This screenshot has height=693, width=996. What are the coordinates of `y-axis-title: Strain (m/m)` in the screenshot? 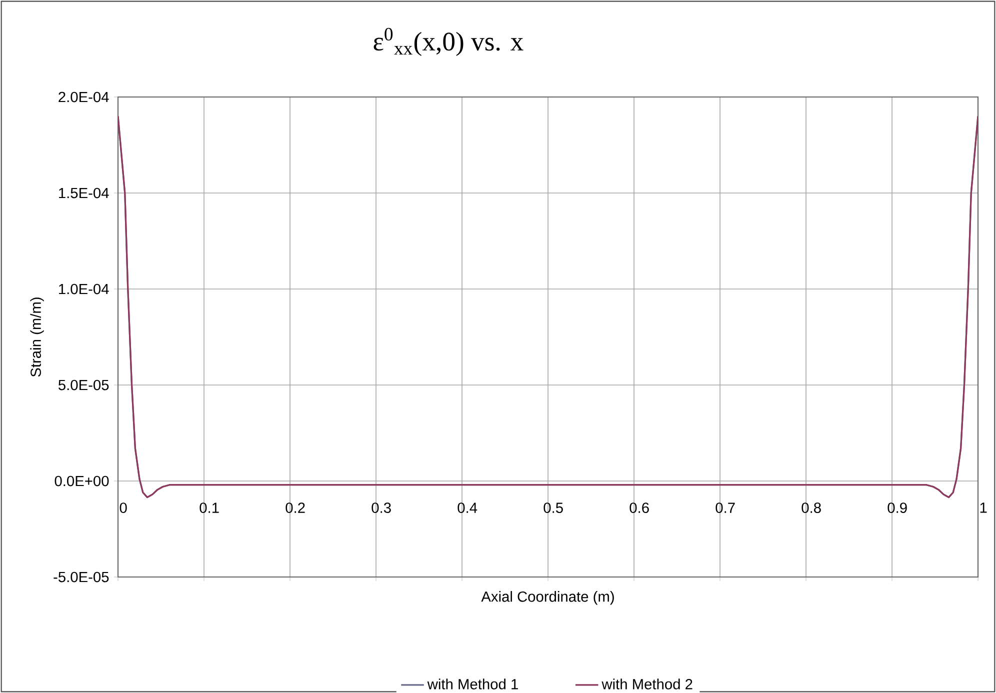 It's located at (37, 337).